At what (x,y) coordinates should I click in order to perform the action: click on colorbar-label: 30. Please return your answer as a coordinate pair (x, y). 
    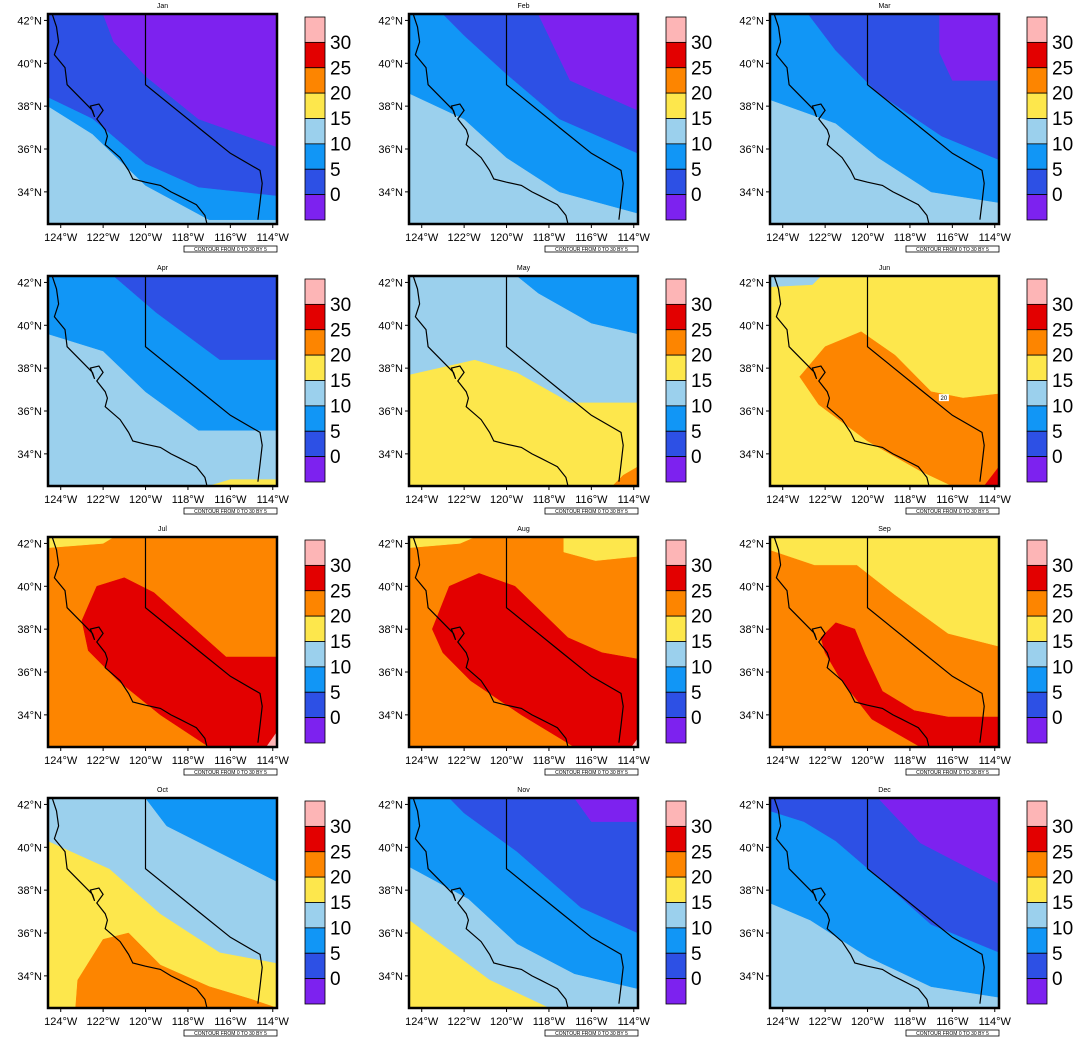
    Looking at the image, I should click on (340, 43).